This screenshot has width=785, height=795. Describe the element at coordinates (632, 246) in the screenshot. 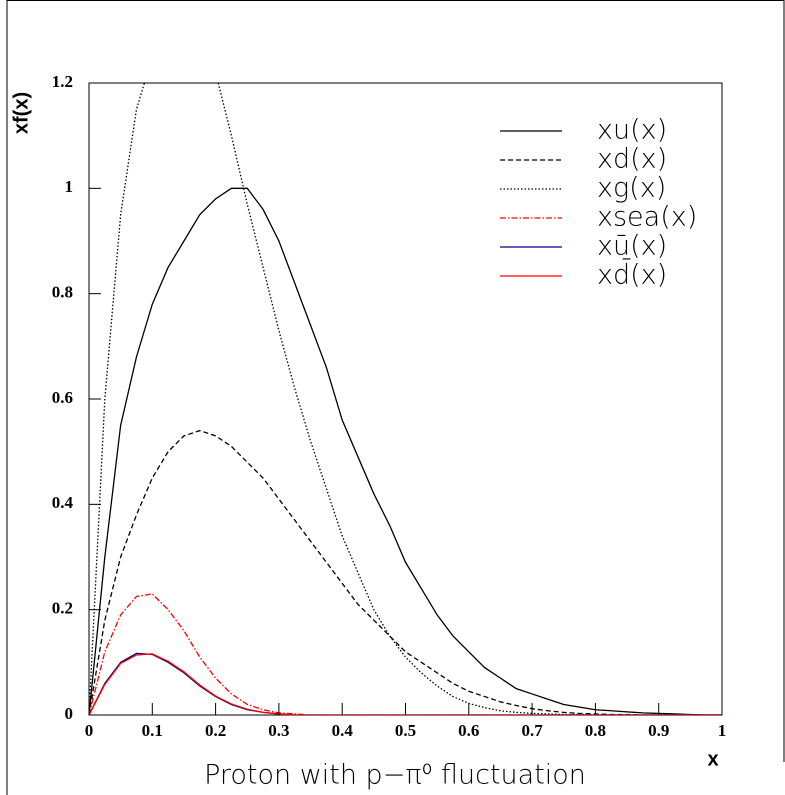

I see `legend-label: xū(x)` at that location.